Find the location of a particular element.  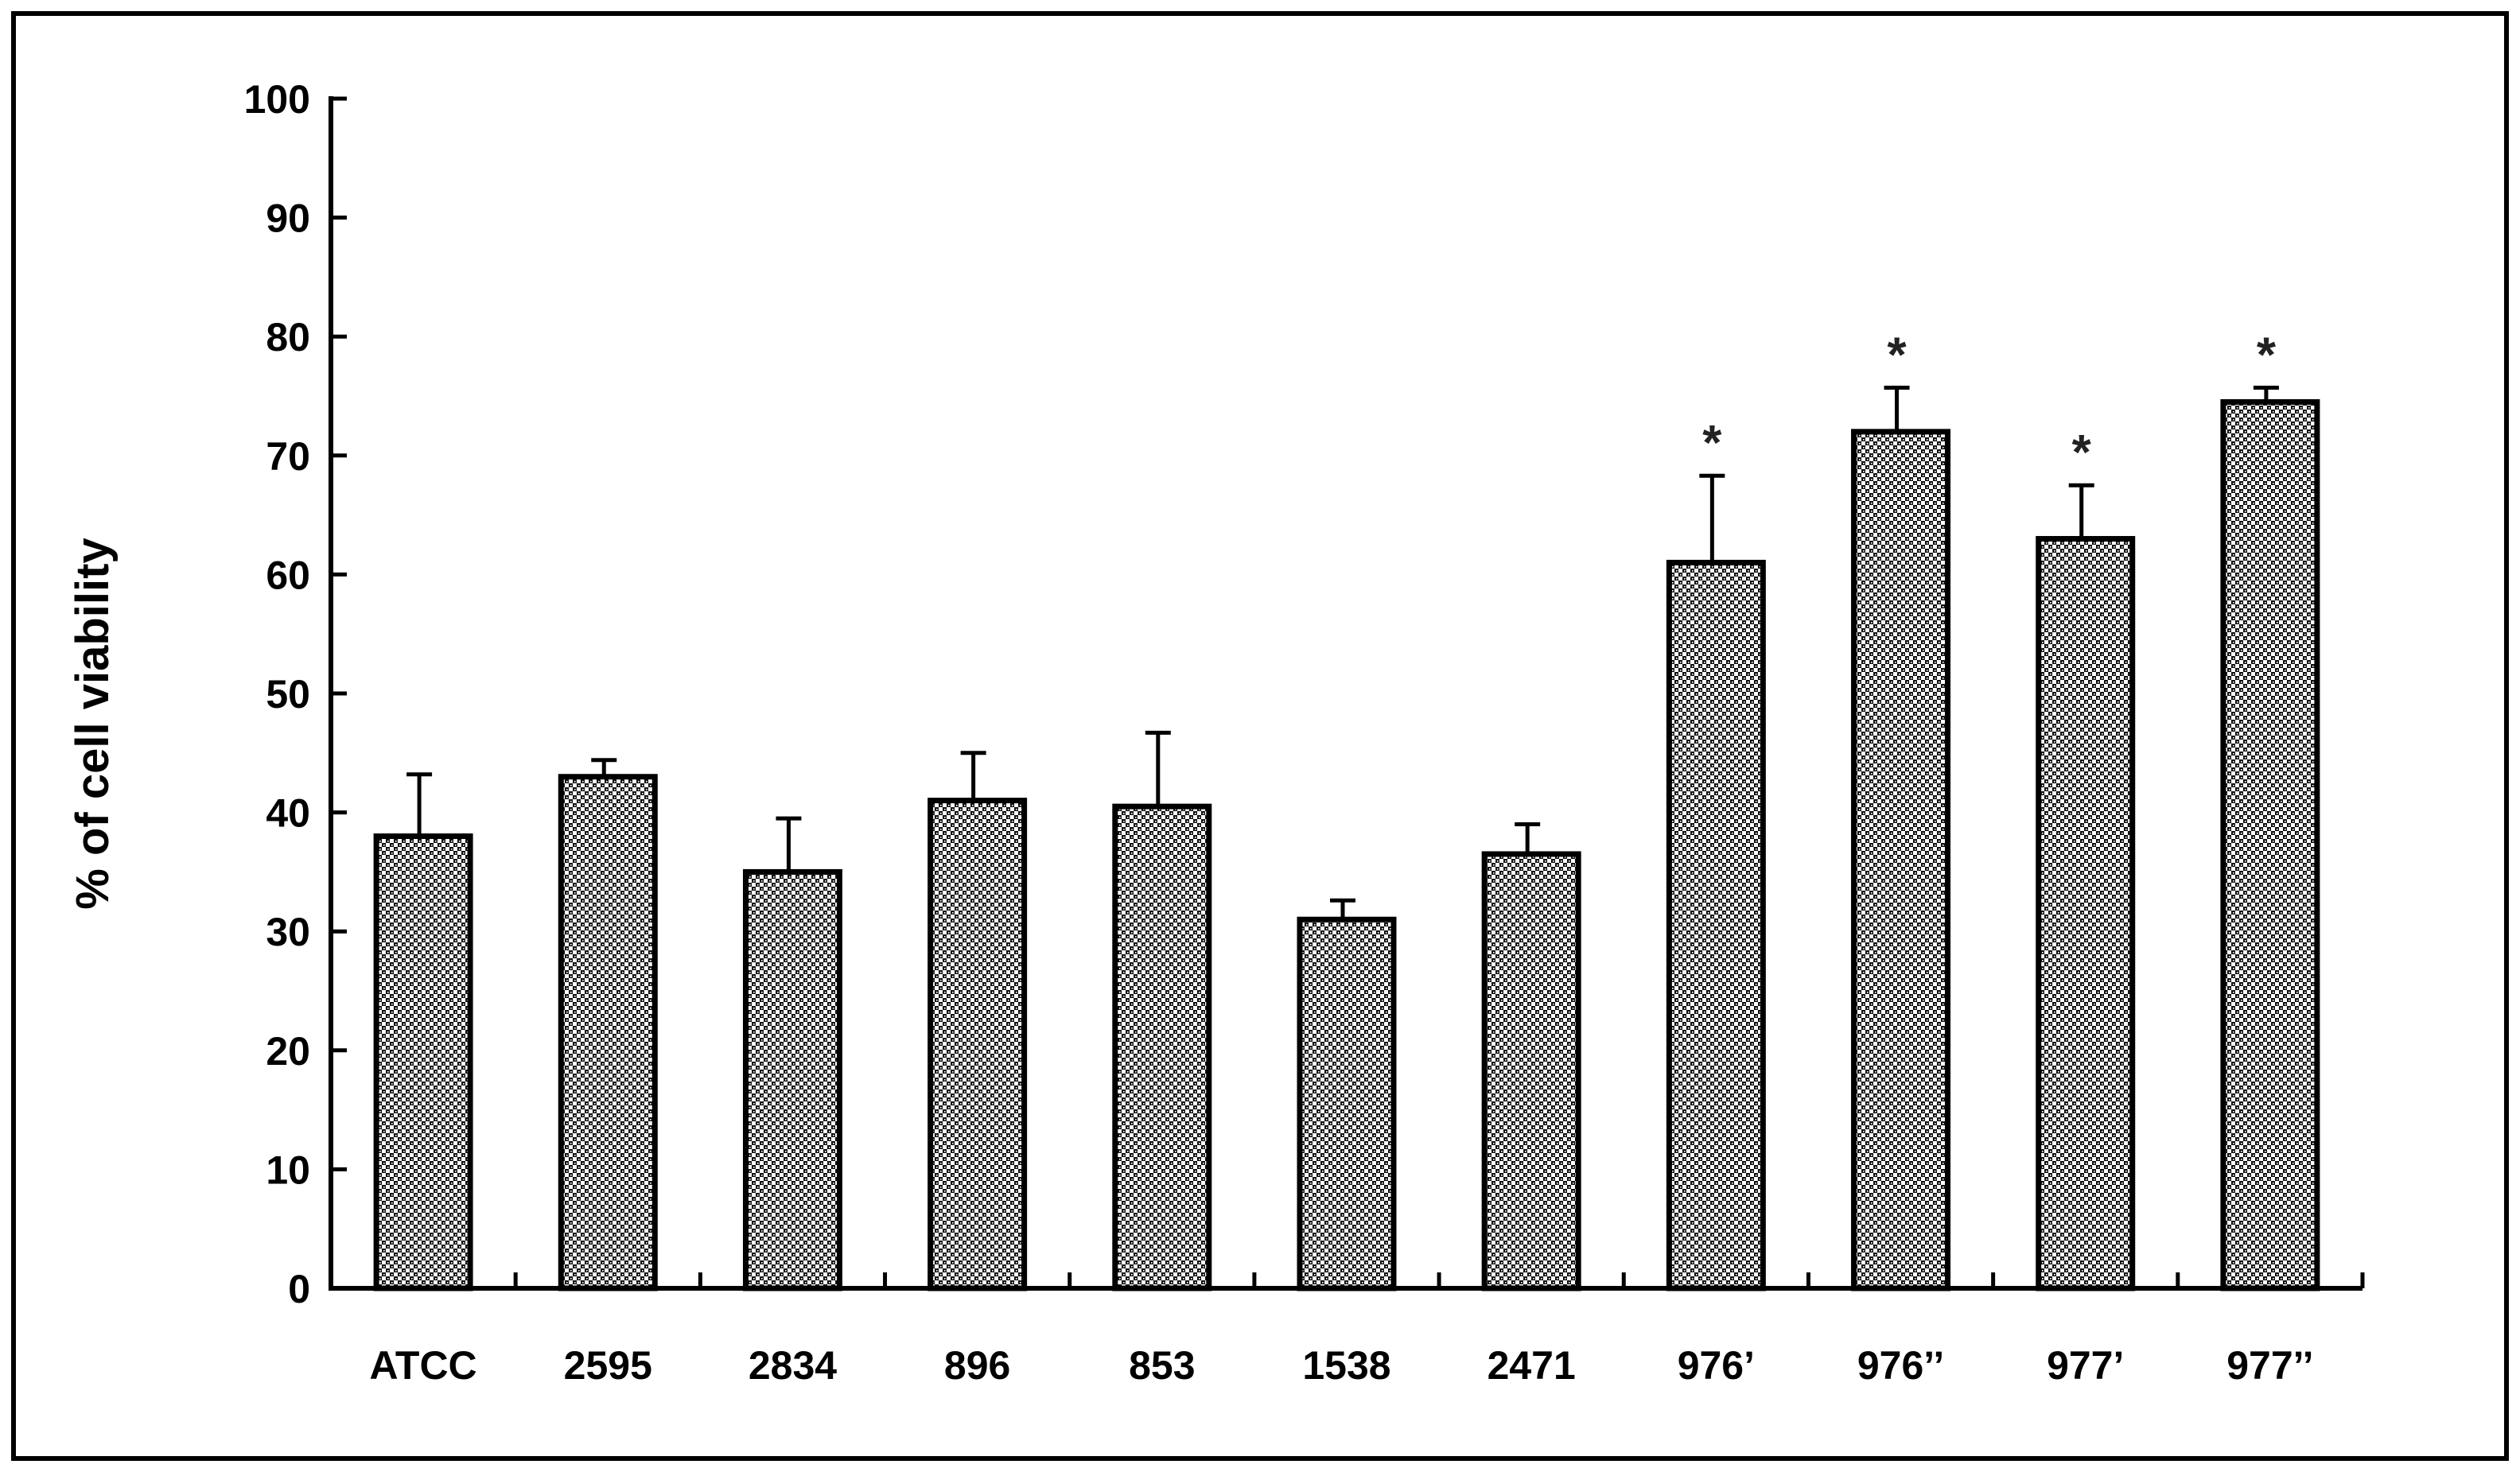

y-tick-label: 20 is located at coordinates (288, 1051).